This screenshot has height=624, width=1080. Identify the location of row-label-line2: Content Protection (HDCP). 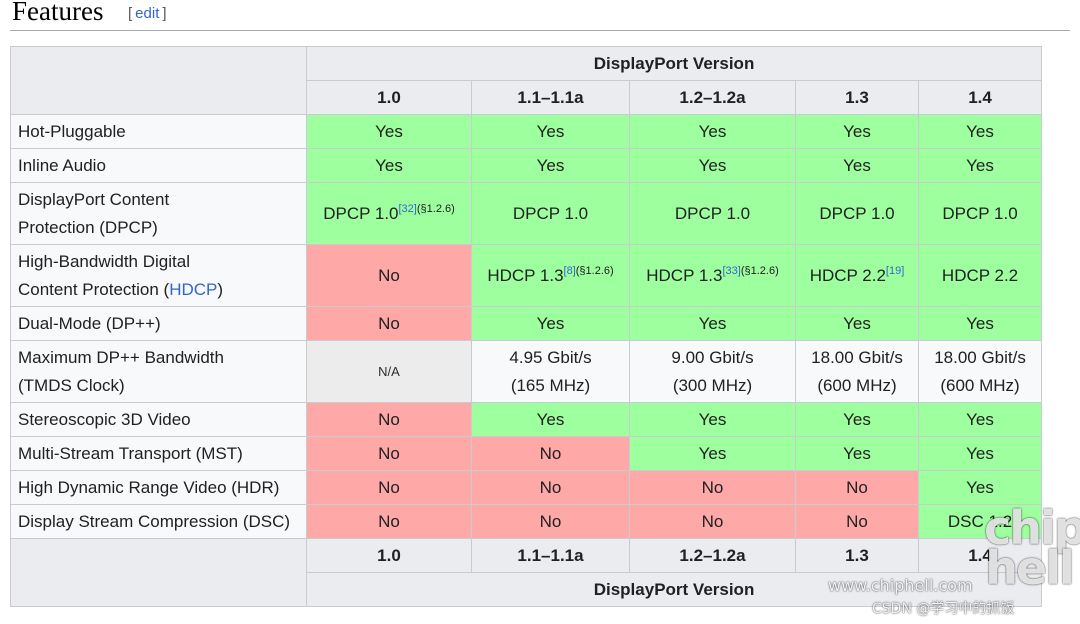
(159, 290).